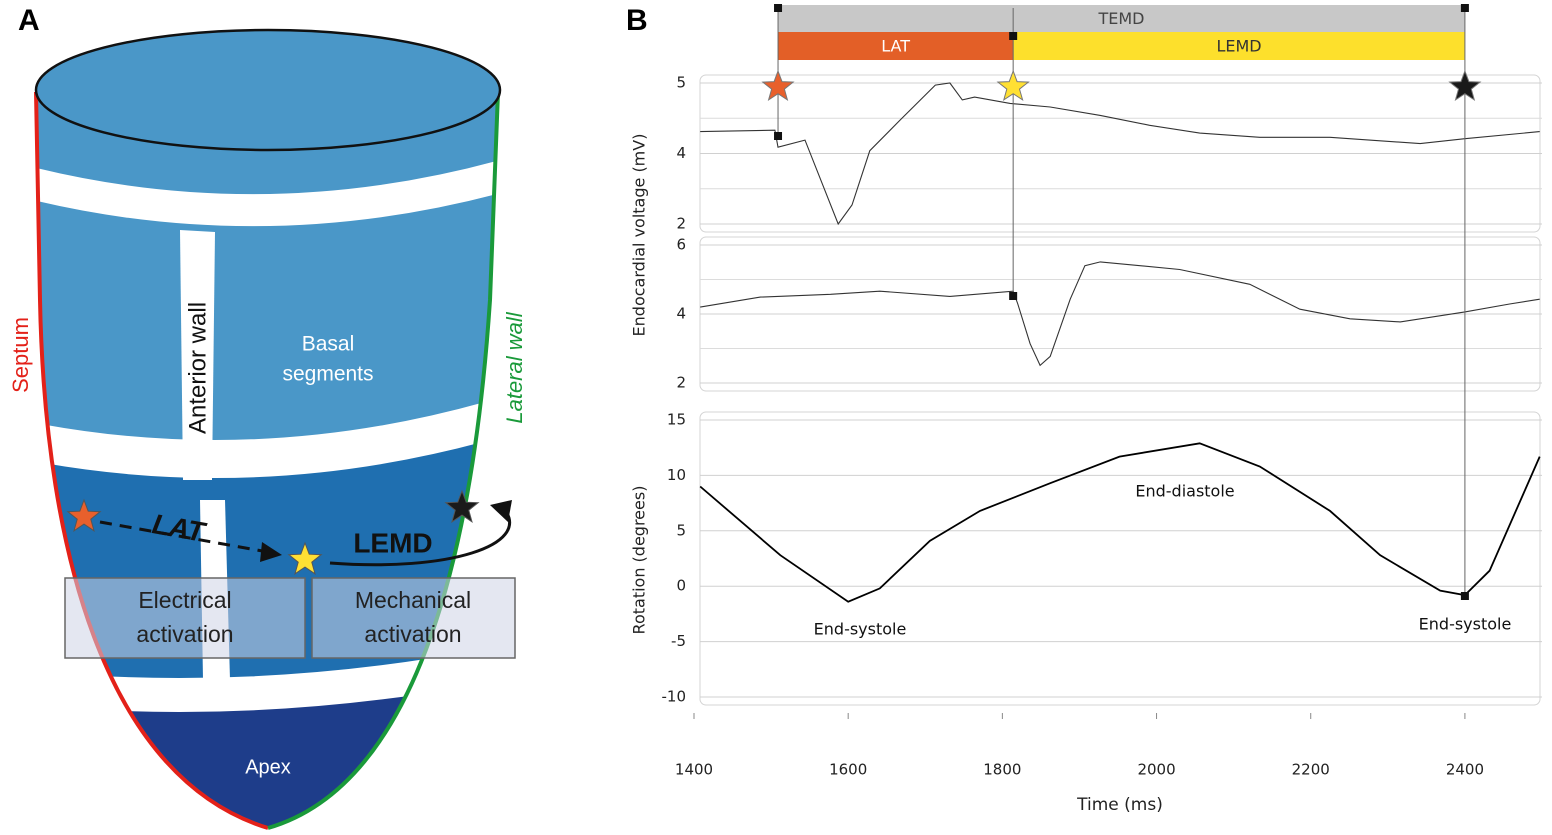 The width and height of the screenshot is (1552, 835). I want to click on y-axis-label: Endocardial voltage (mV), so click(639, 235).